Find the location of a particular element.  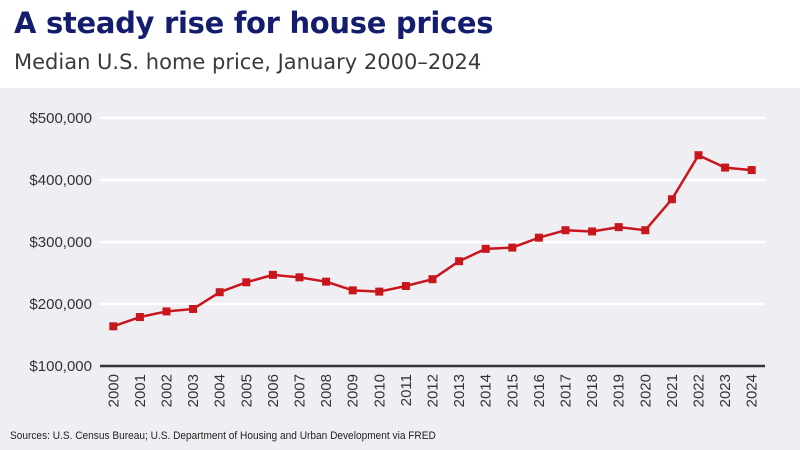

x-tick-label: 2004 is located at coordinates (220, 390).